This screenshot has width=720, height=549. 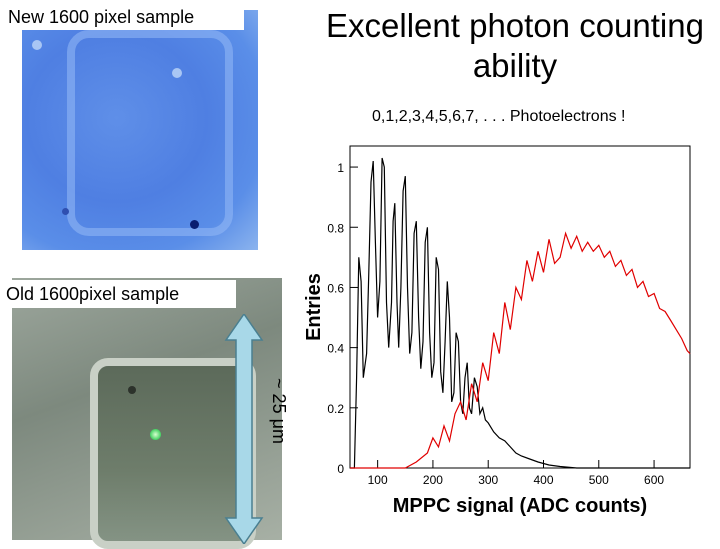 What do you see at coordinates (118, 294) in the screenshot?
I see `old-sample-label: Old 1600pixel sample` at bounding box center [118, 294].